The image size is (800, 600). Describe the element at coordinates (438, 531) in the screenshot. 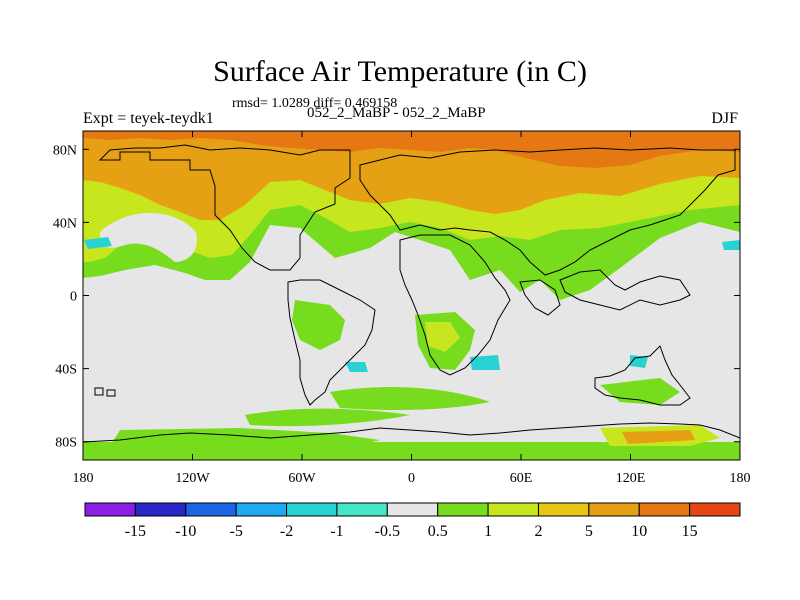

I see `colorbar-label: 0.5` at that location.